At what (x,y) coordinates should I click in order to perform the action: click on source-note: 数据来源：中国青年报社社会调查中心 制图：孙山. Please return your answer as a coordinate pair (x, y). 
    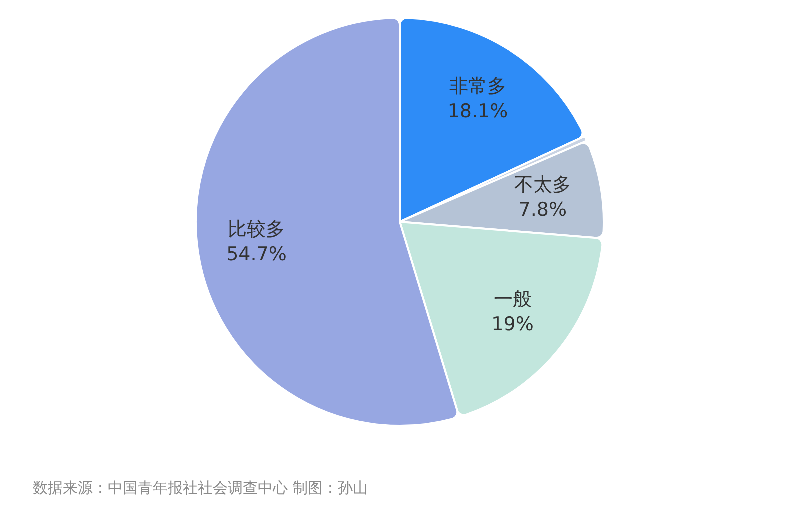
    Looking at the image, I should click on (200, 487).